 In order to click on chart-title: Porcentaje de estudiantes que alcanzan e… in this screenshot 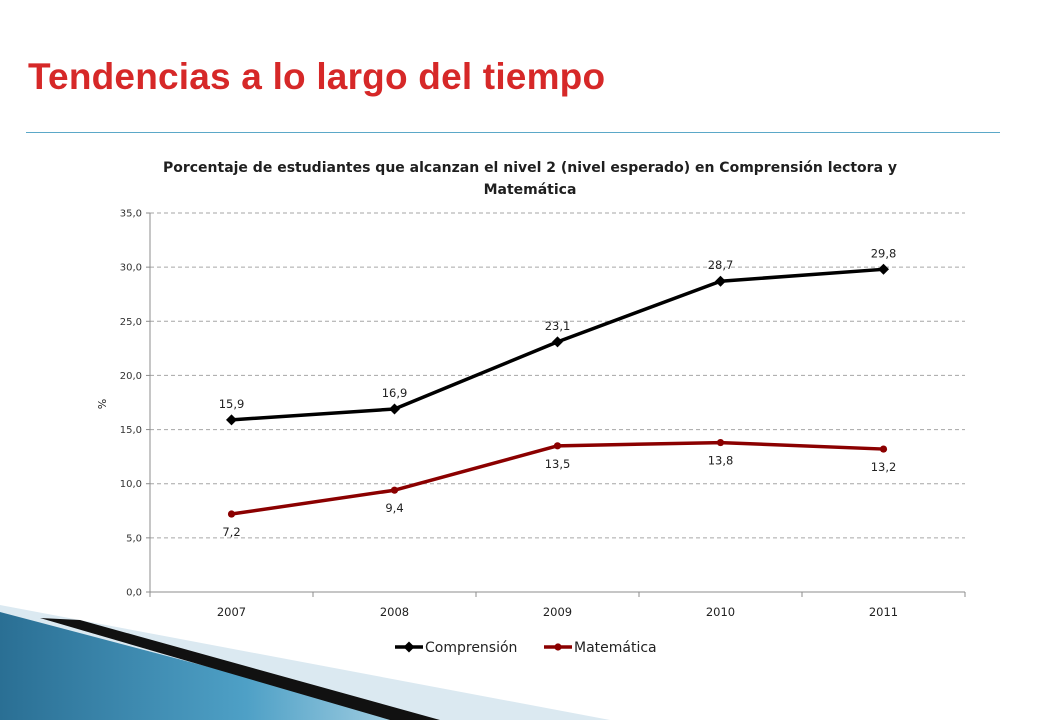, I will do `click(530, 179)`.